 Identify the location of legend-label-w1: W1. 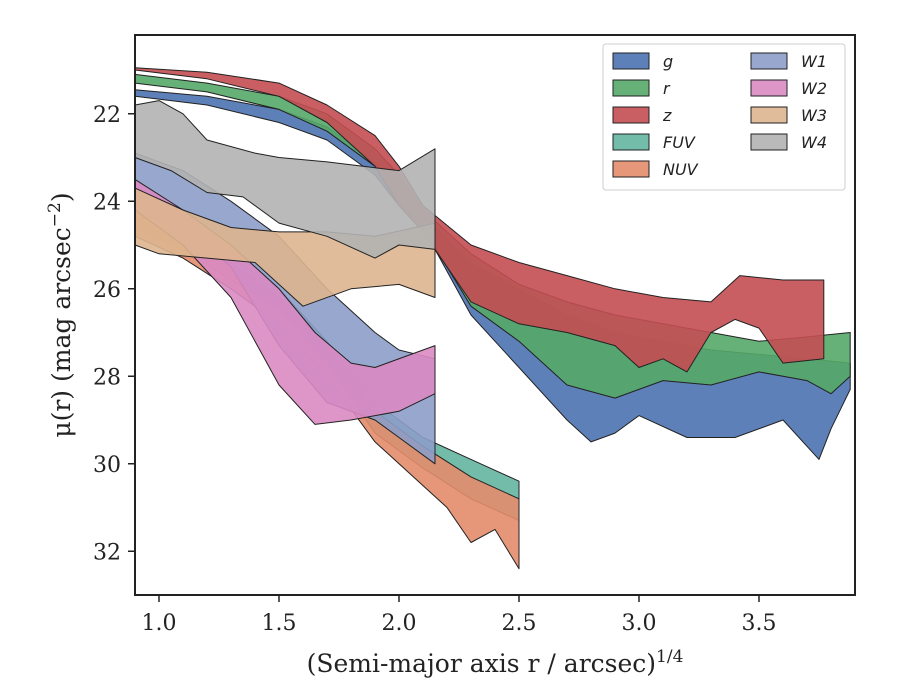
(814, 61).